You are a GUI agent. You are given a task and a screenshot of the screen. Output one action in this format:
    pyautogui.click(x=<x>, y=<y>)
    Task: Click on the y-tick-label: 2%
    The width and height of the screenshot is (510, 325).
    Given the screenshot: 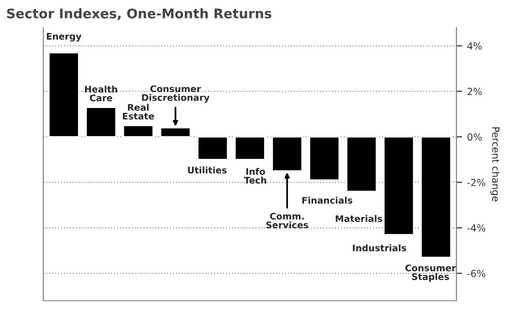 What is the action you would take?
    pyautogui.click(x=475, y=92)
    